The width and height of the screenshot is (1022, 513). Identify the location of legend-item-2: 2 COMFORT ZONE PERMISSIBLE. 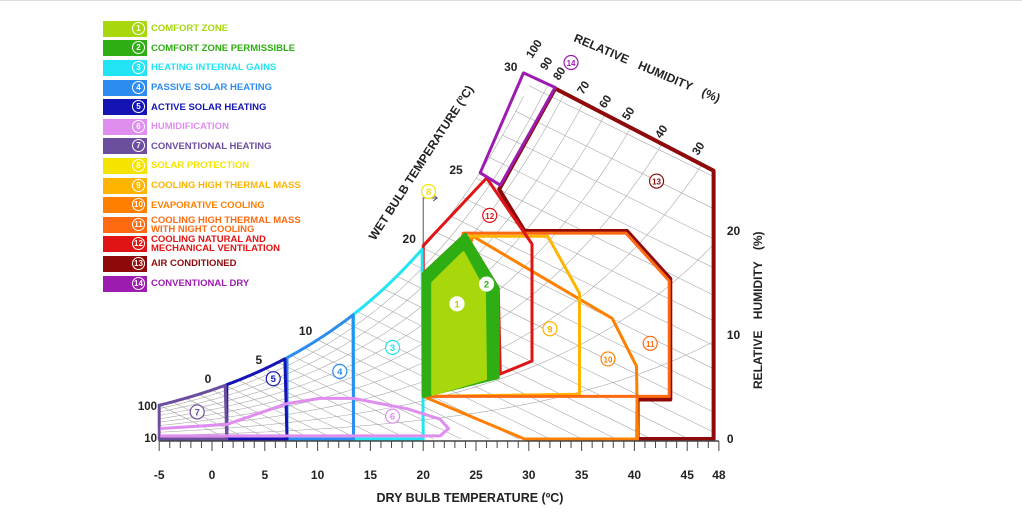
(214, 49).